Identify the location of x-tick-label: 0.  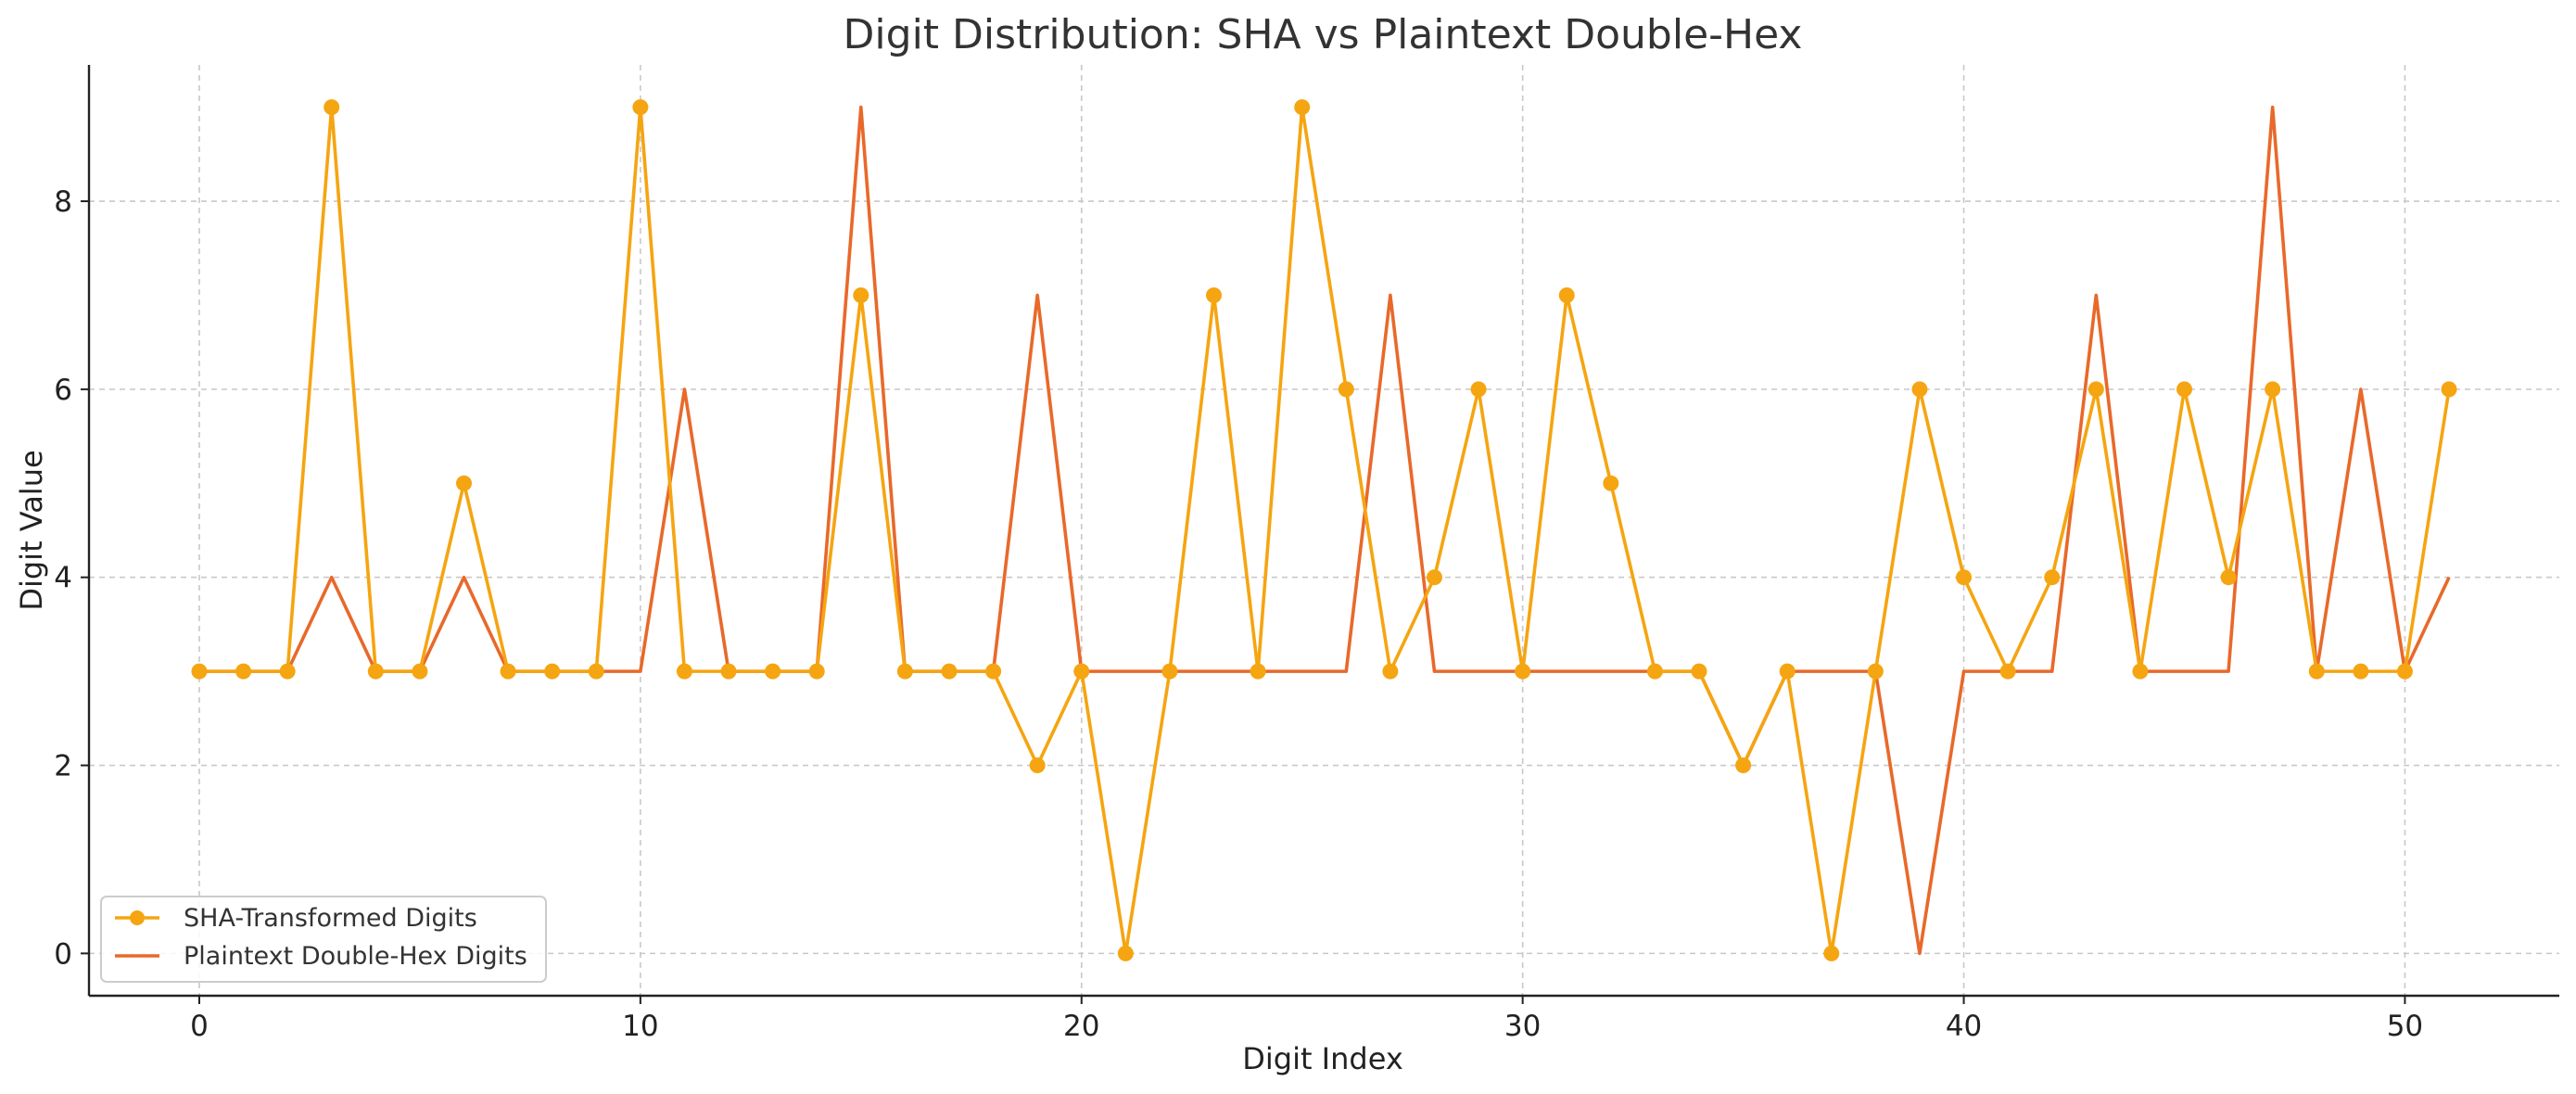
(199, 1026).